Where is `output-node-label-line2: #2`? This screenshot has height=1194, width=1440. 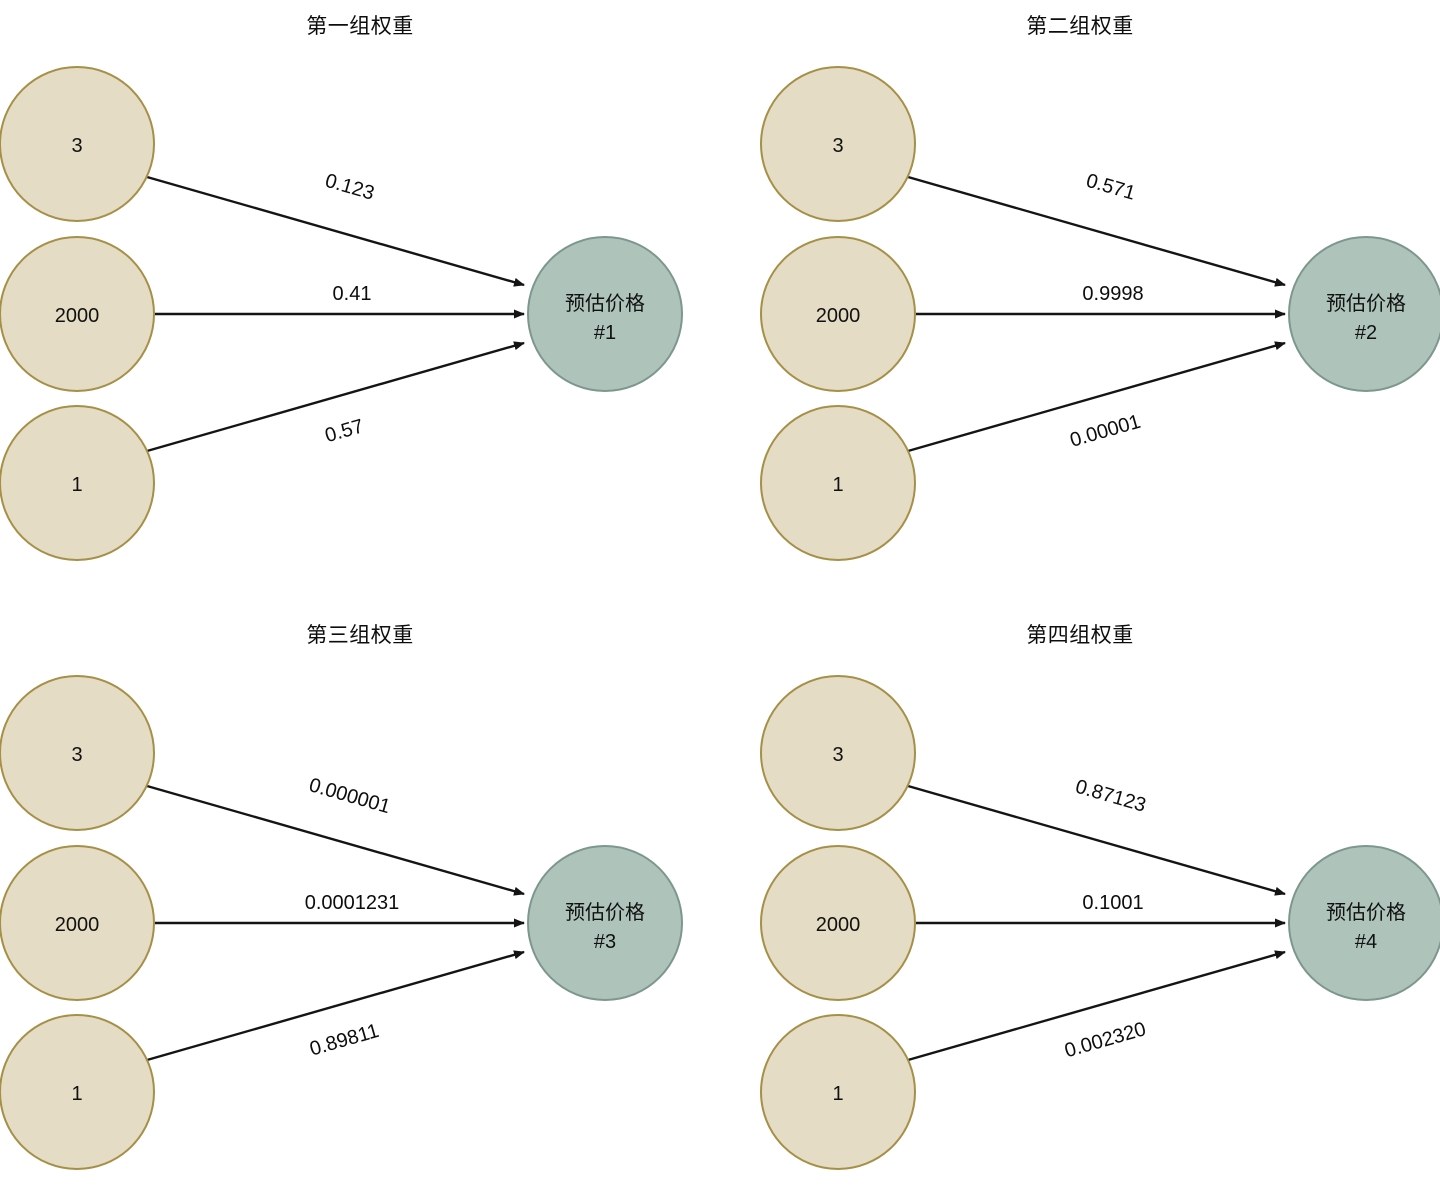 output-node-label-line2: #2 is located at coordinates (1366, 333).